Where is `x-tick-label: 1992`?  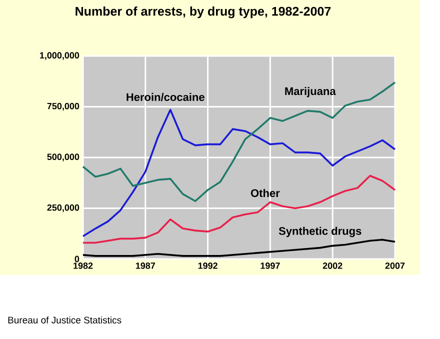
x-tick-label: 1992 is located at coordinates (208, 265).